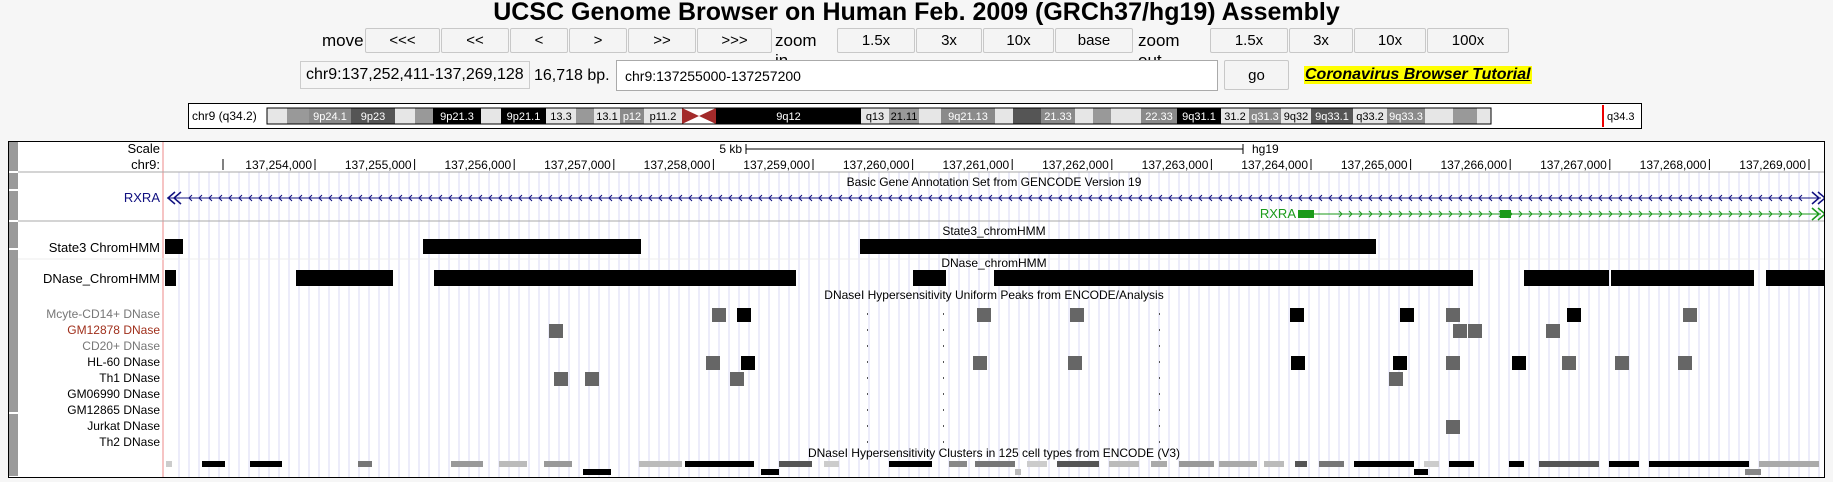 Image resolution: width=1833 pixels, height=482 pixels. Describe the element at coordinates (1256, 75) in the screenshot. I see `go-button: go` at that location.